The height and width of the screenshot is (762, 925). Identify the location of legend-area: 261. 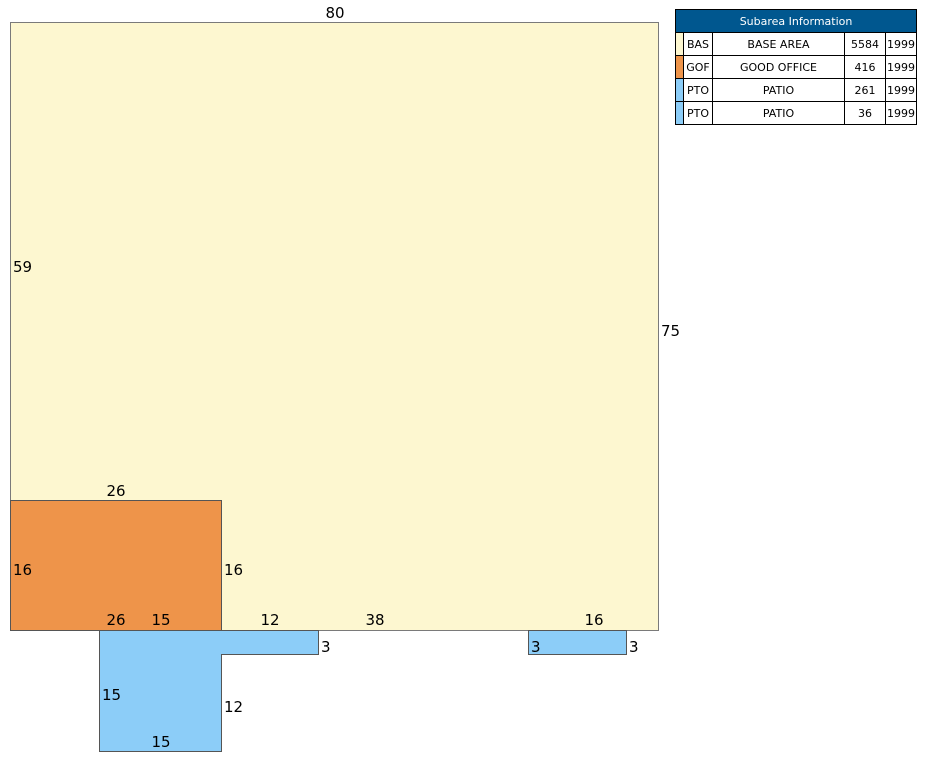
(865, 90).